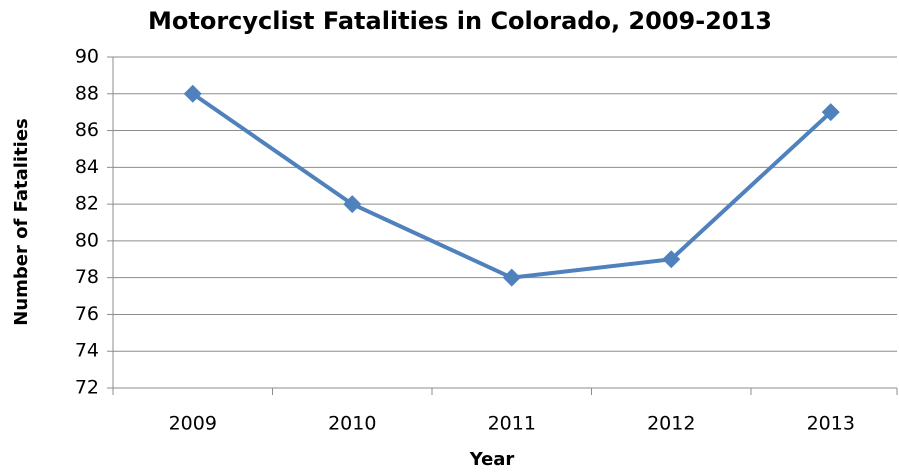 The image size is (899, 473). What do you see at coordinates (831, 424) in the screenshot?
I see `x-tick-label: 2013` at bounding box center [831, 424].